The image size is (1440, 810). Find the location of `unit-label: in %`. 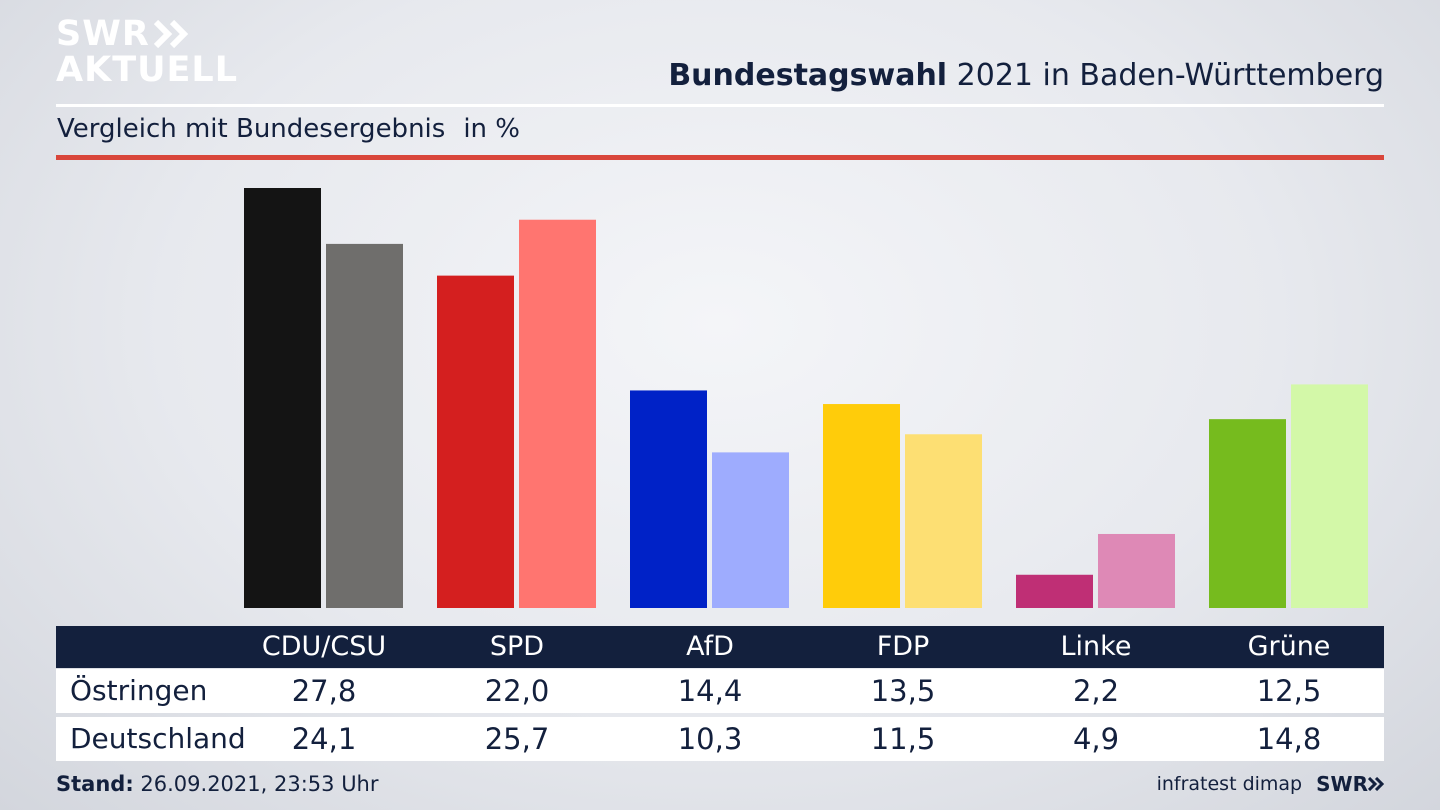

unit-label: in % is located at coordinates (491, 129).